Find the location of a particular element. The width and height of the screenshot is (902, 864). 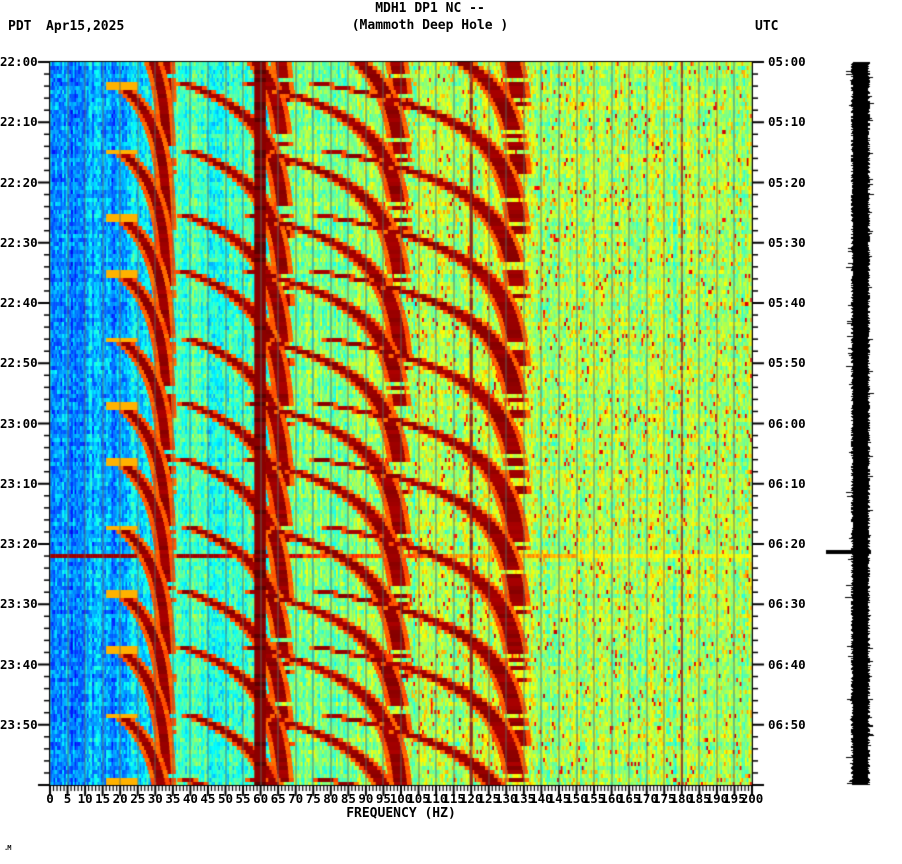

plot-title-line2: (Mammoth Deep Hole ) is located at coordinates (430, 25).